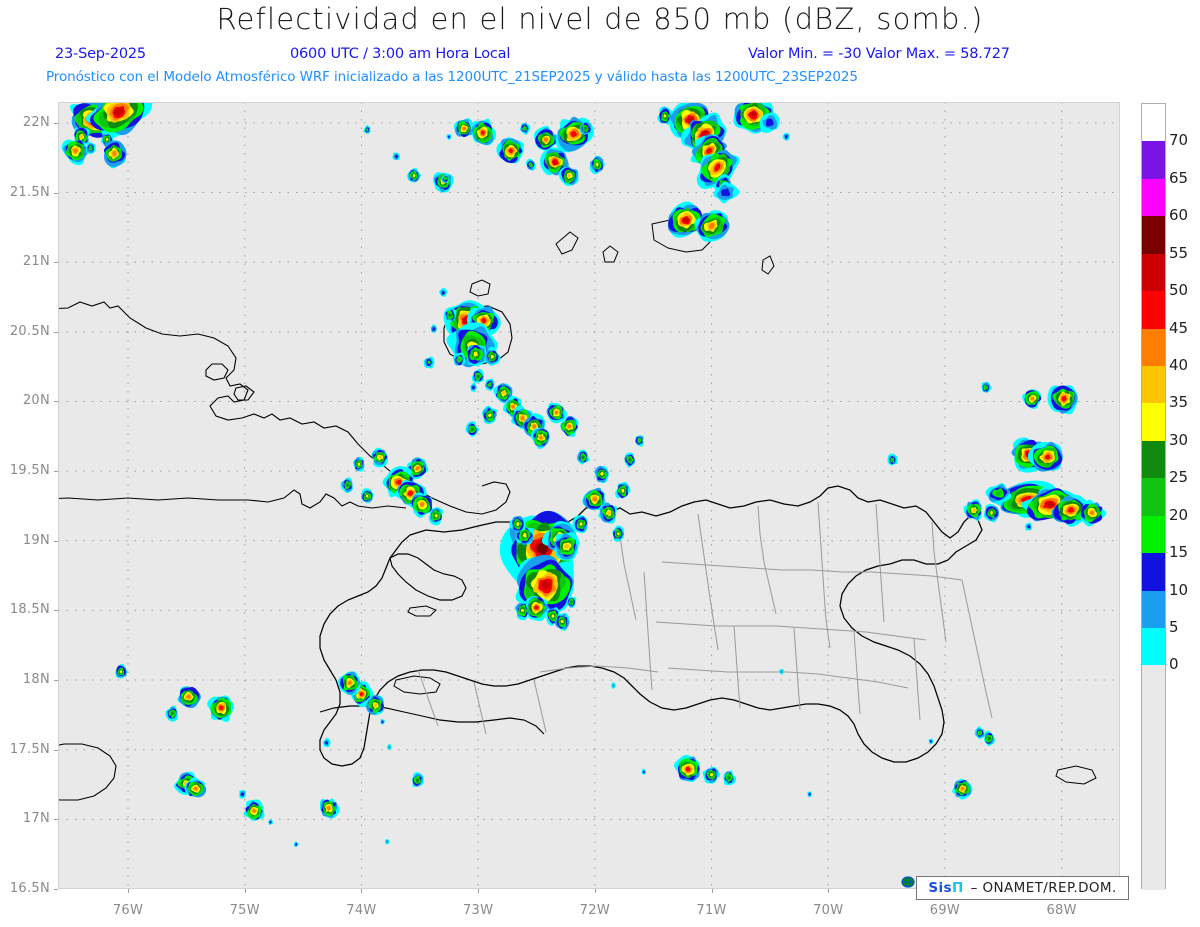 Image resolution: width=1200 pixels, height=927 pixels. Describe the element at coordinates (945, 910) in the screenshot. I see `x-axis-label: 69W` at that location.